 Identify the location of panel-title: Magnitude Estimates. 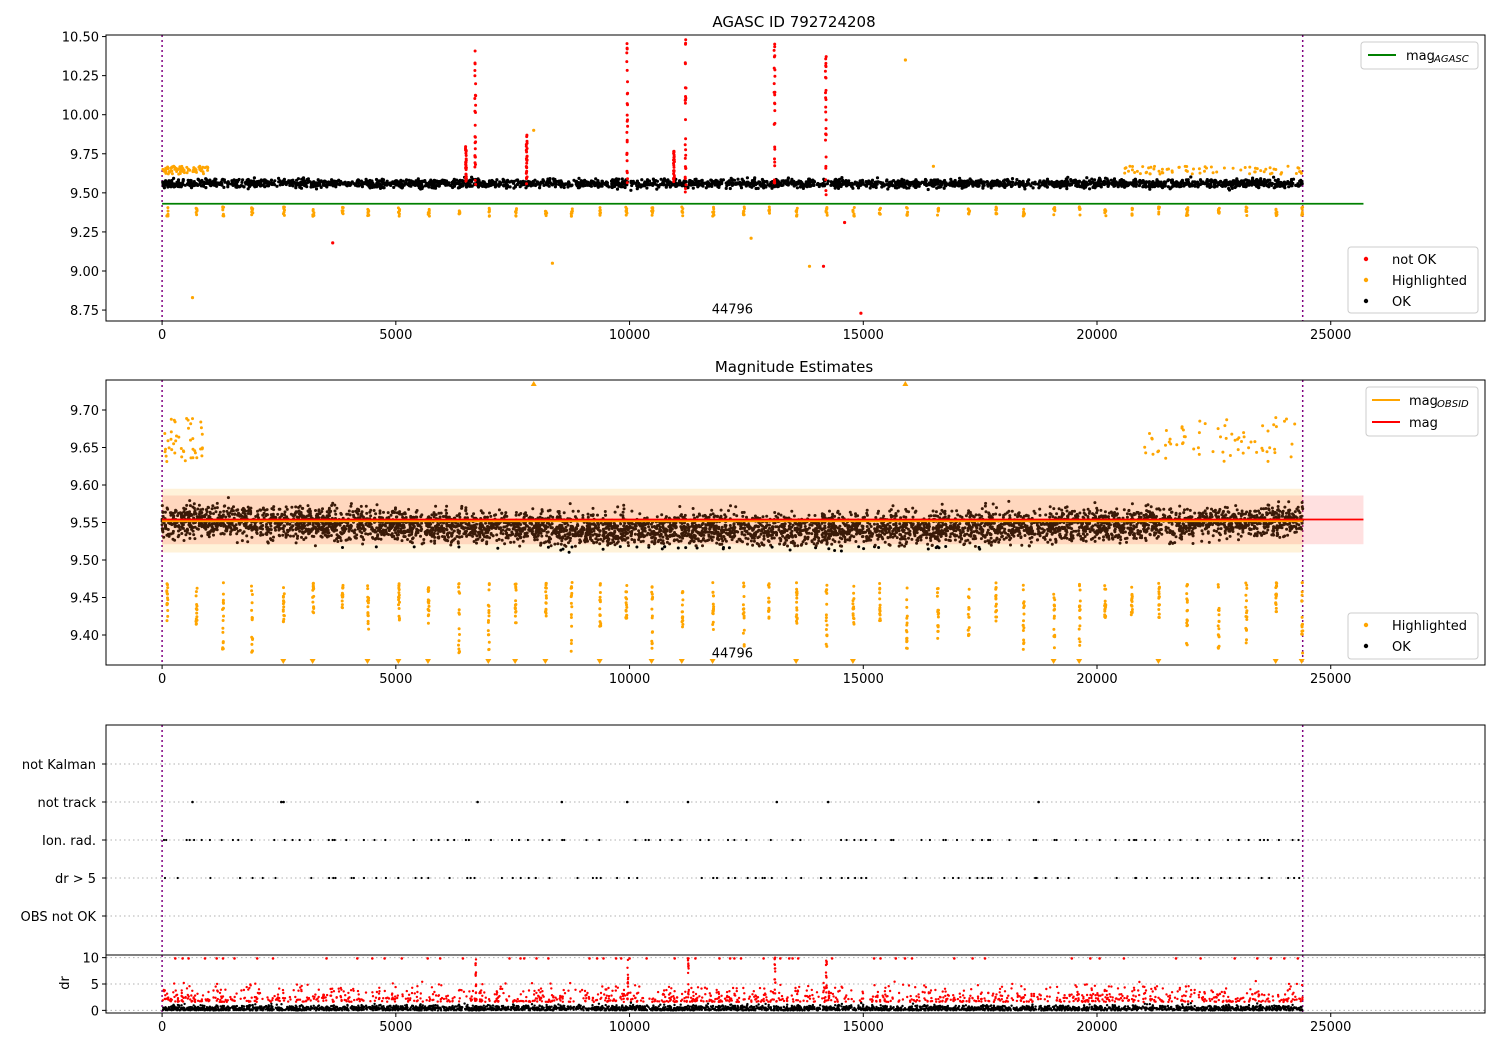
(794, 367).